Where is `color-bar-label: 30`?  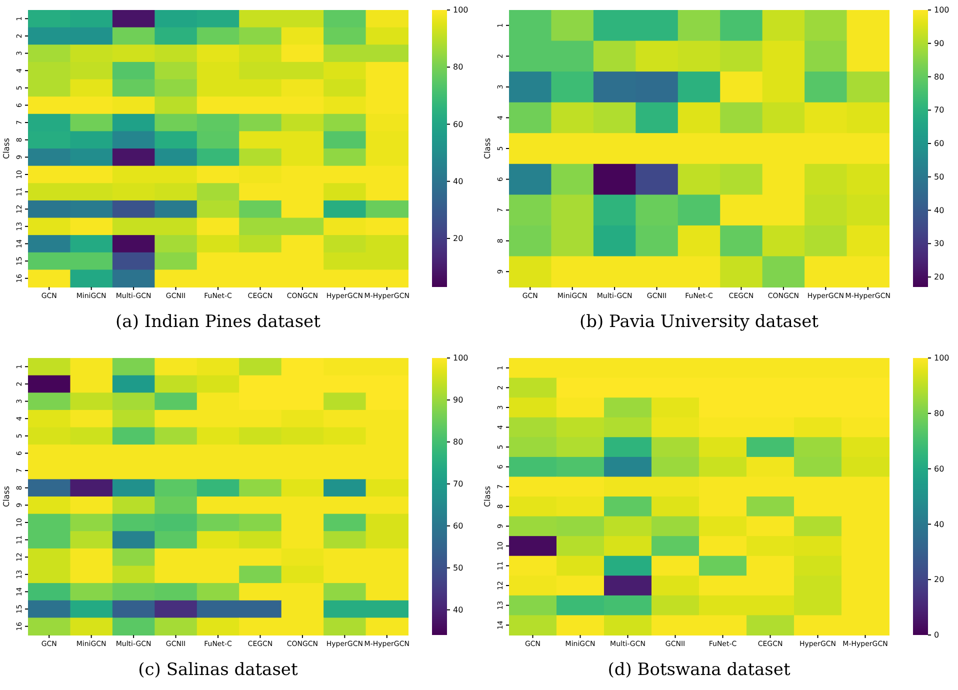 color-bar-label: 30 is located at coordinates (939, 243).